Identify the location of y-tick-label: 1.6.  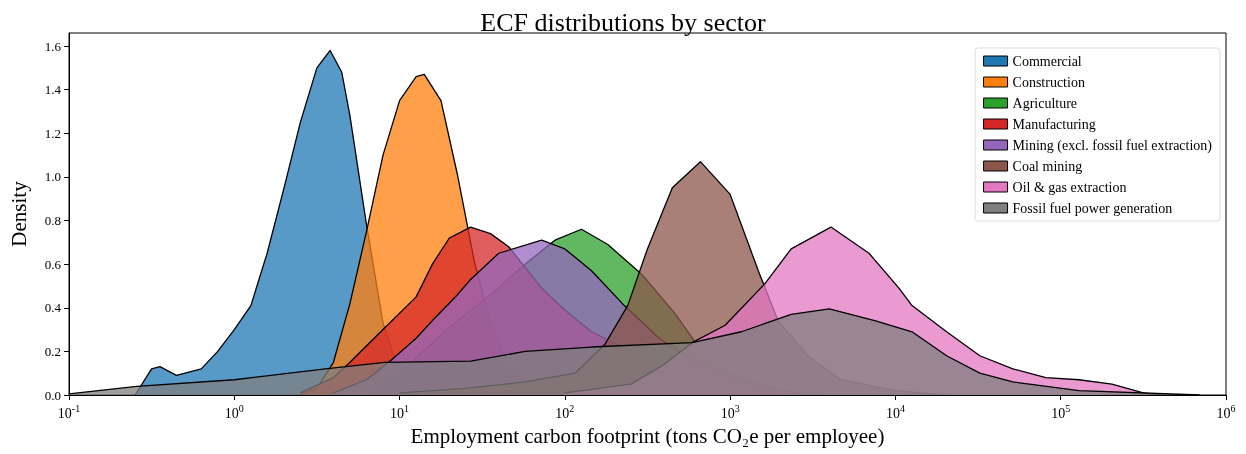
(53, 46).